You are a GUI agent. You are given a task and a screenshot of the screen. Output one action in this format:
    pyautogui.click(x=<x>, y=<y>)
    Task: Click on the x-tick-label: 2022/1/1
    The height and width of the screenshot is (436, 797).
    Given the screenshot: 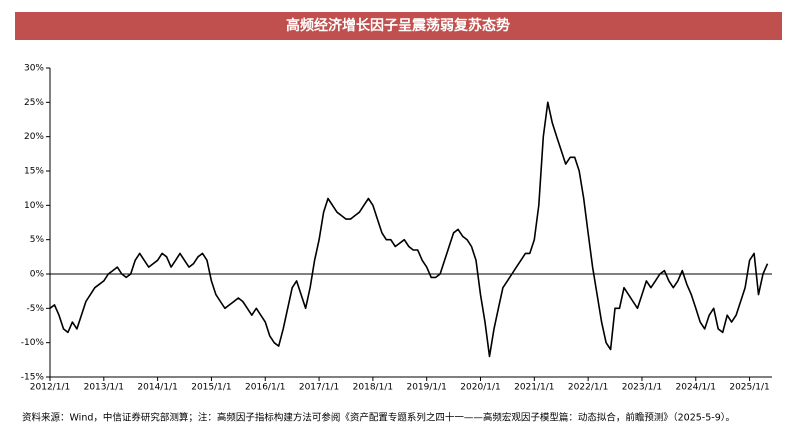 What is the action you would take?
    pyautogui.click(x=588, y=388)
    